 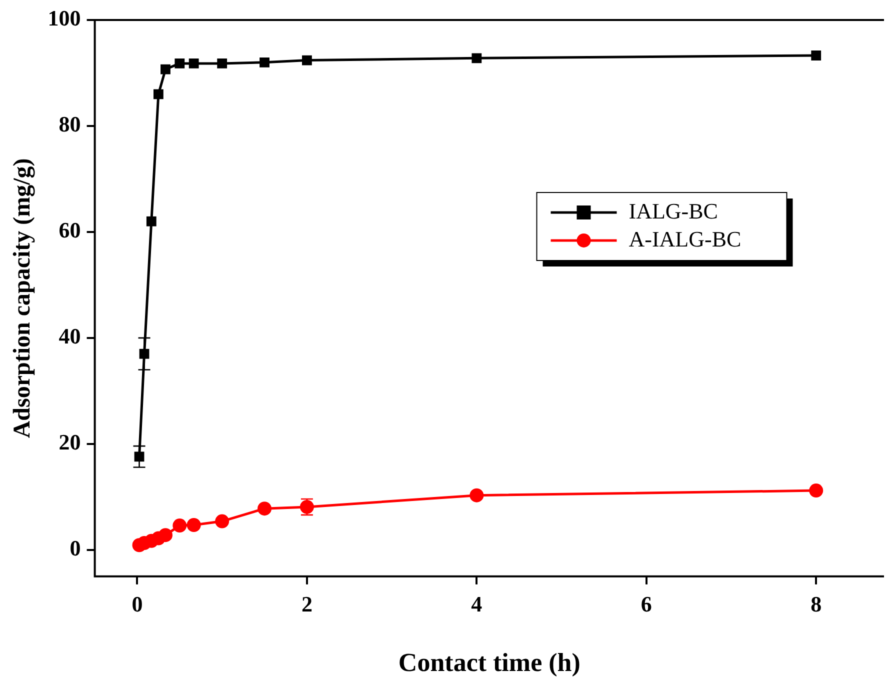 I want to click on y-tick-label: 60, so click(x=69, y=230).